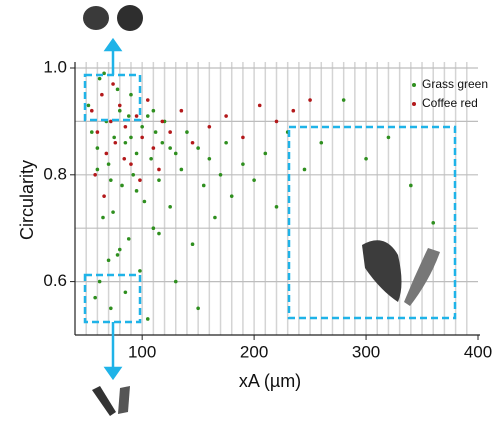 The width and height of the screenshot is (500, 421). What do you see at coordinates (450, 103) in the screenshot?
I see `legend-label: Coffee red` at bounding box center [450, 103].